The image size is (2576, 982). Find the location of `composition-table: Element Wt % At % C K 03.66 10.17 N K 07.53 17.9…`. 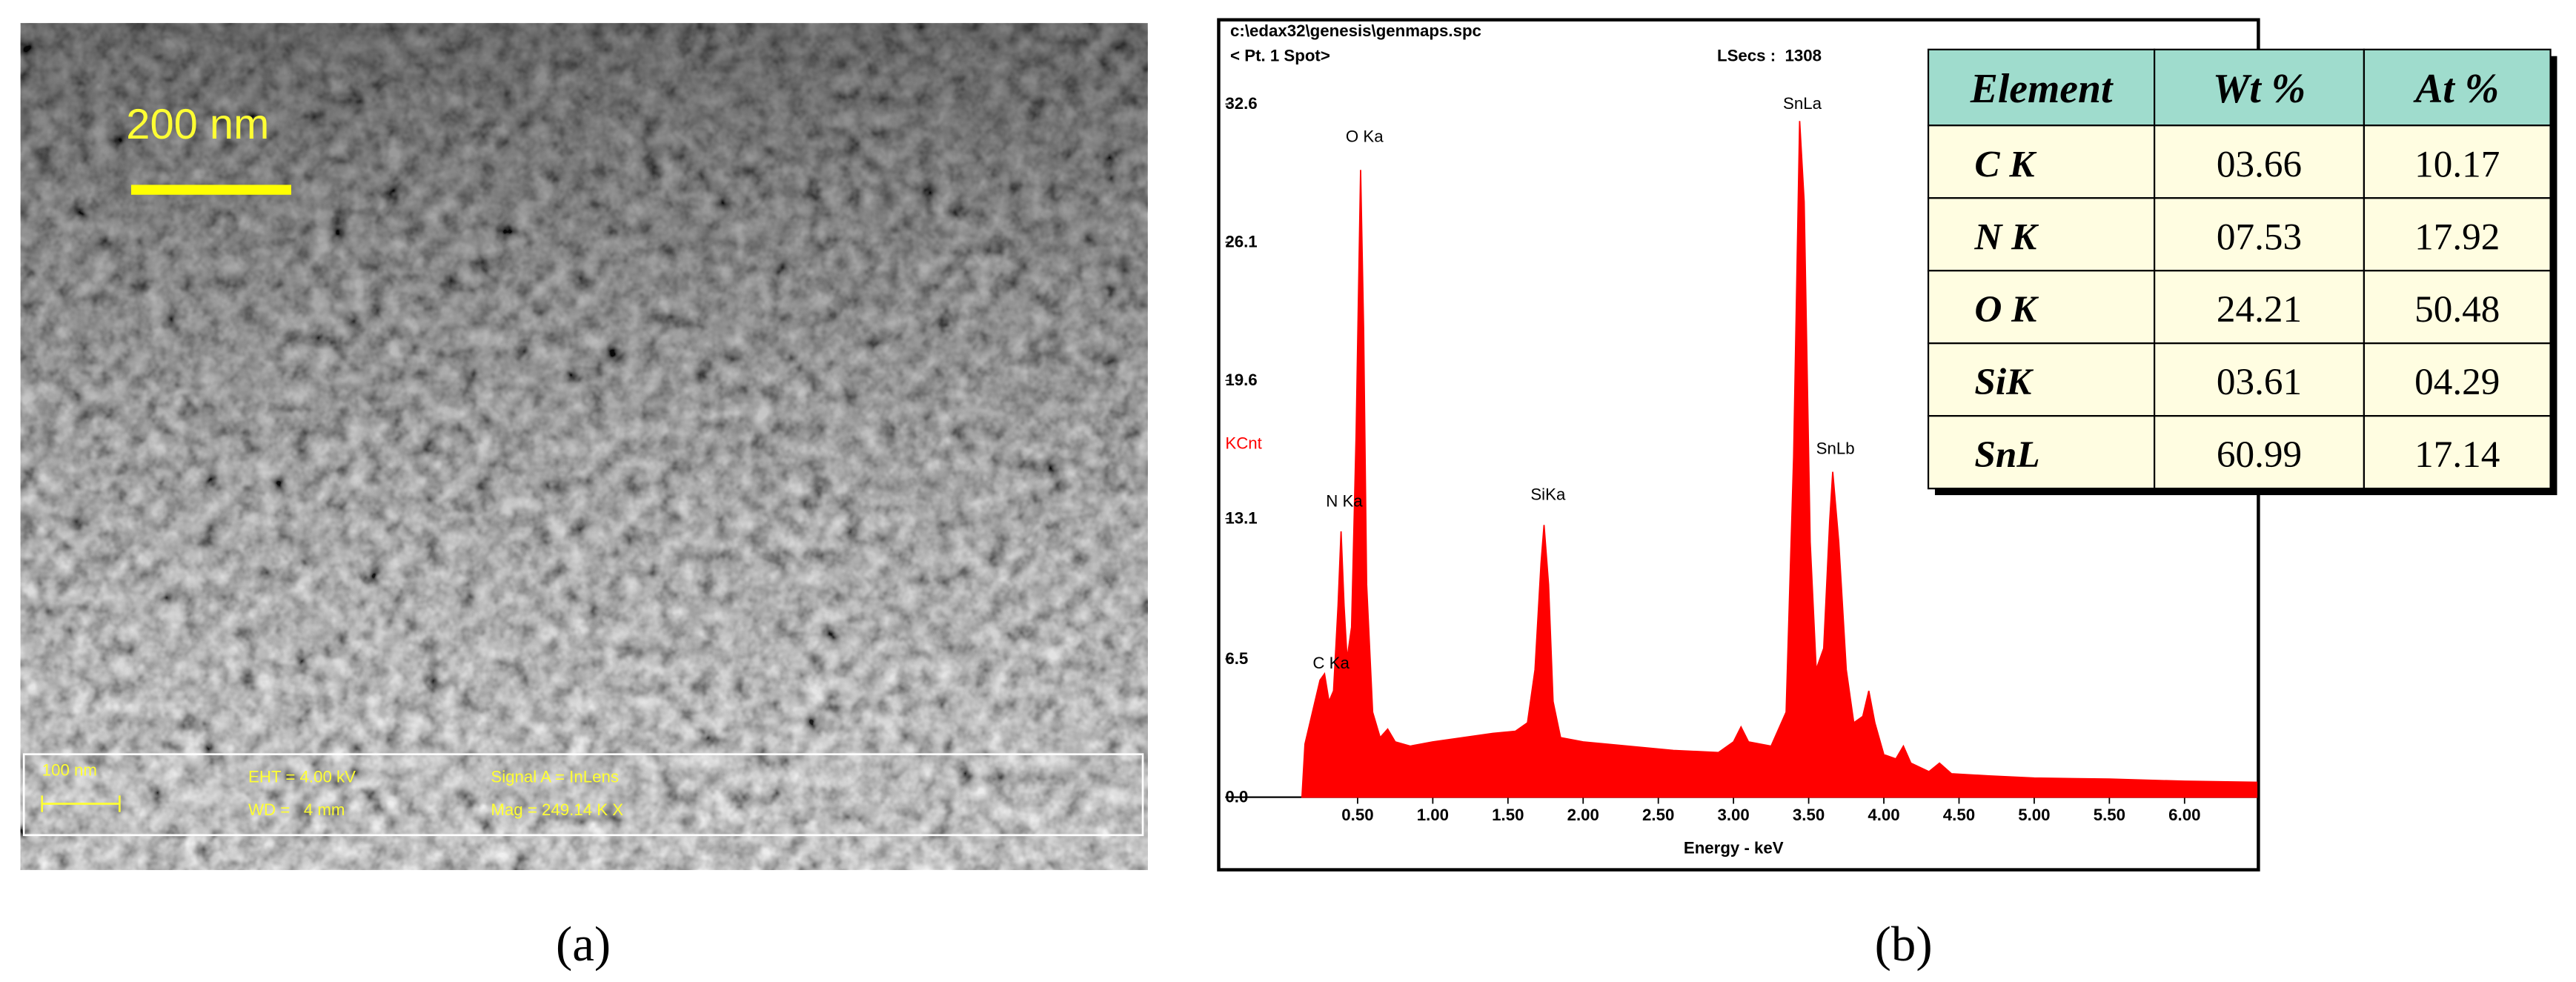

composition-table: Element Wt % At % C K 03.66 10.17 N K 07.53 17.9… is located at coordinates (2242, 272).